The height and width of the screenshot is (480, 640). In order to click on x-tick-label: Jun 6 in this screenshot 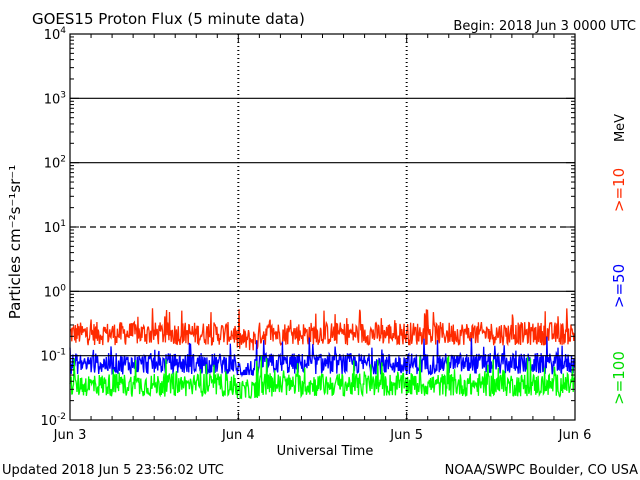, I will do `click(575, 435)`.